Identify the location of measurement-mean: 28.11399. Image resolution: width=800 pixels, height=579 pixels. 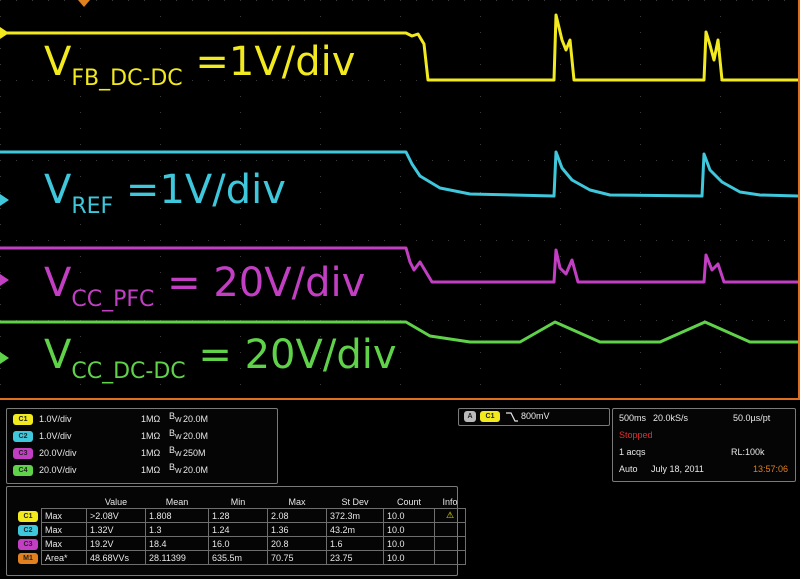
(177, 557).